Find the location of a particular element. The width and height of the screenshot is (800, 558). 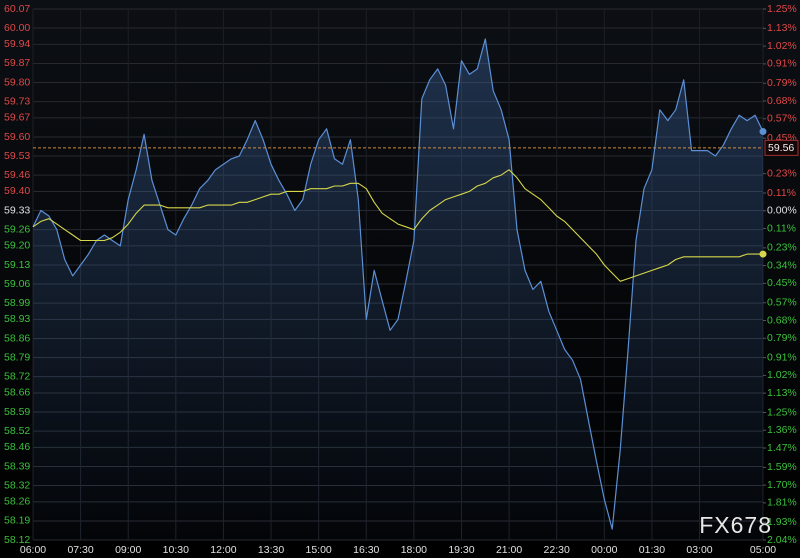

y-tick-label: 59.73 is located at coordinates (17, 101).